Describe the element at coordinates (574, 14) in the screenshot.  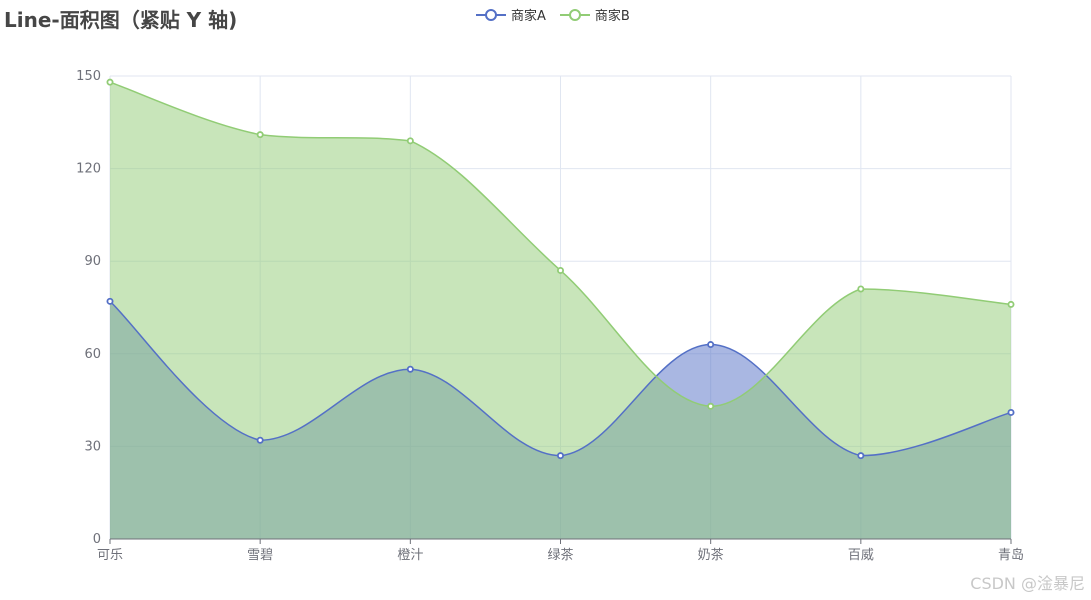
I see `legend-marker-series-b-icon` at that location.